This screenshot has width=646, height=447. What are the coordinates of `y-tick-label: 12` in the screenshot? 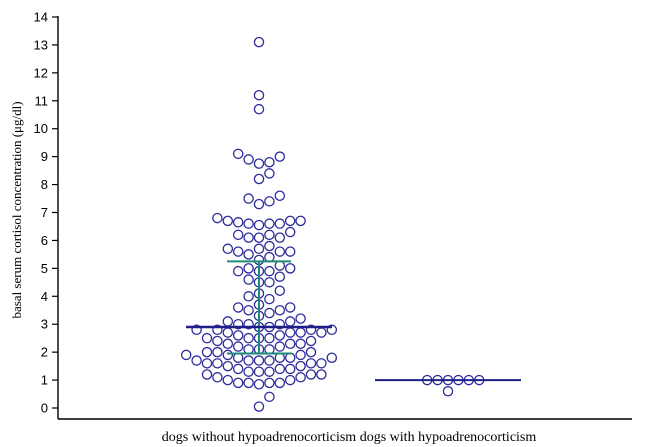 It's located at (41, 72).